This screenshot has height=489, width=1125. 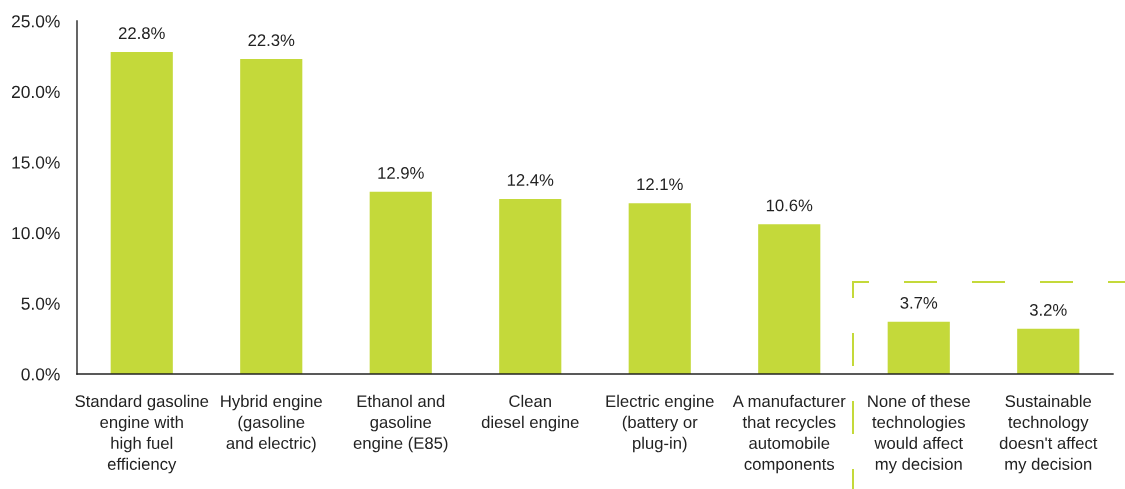 I want to click on data-label: 12.9%, so click(x=401, y=173).